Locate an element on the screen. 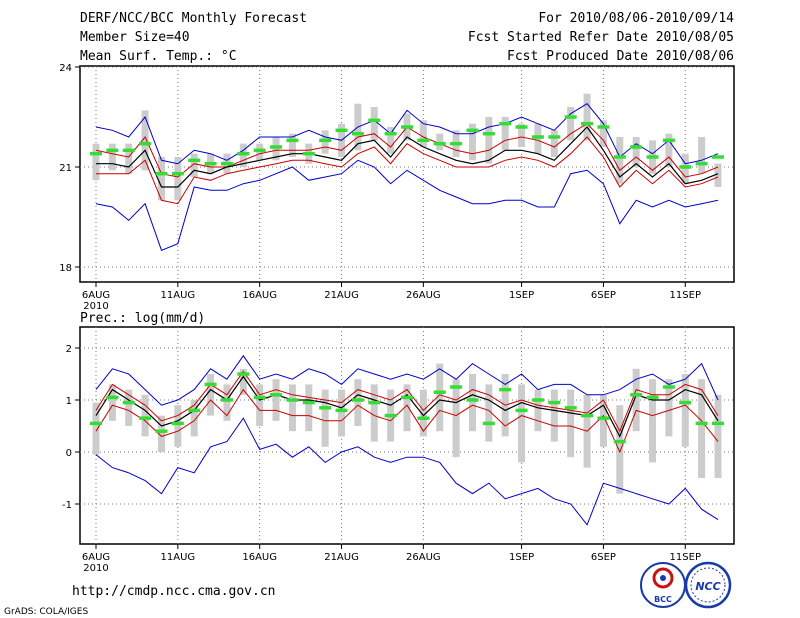 Image resolution: width=800 pixels, height=618 pixels. fcst-started-label: Fcst Started Refer Date 2010/08/05 is located at coordinates (601, 37).